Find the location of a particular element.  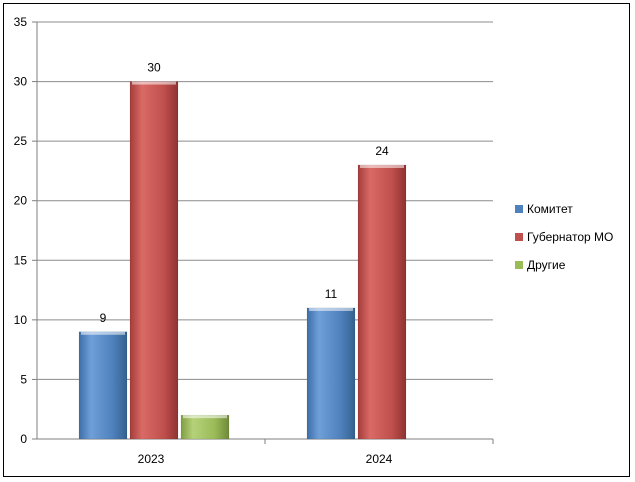

legend-entry: Другие is located at coordinates (546, 265).